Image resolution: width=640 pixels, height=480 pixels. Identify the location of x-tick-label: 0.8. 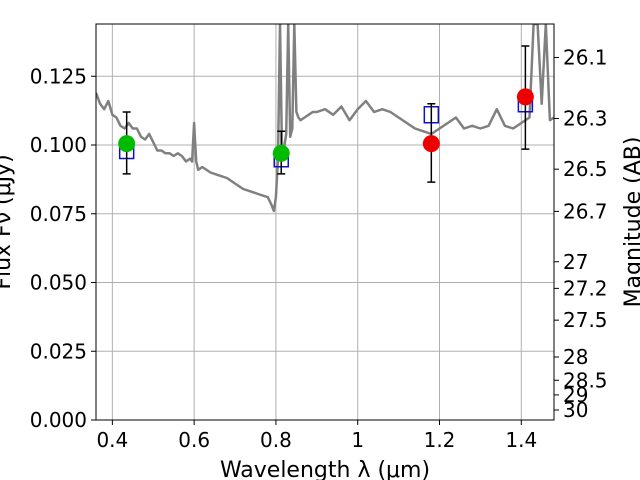
(276, 440).